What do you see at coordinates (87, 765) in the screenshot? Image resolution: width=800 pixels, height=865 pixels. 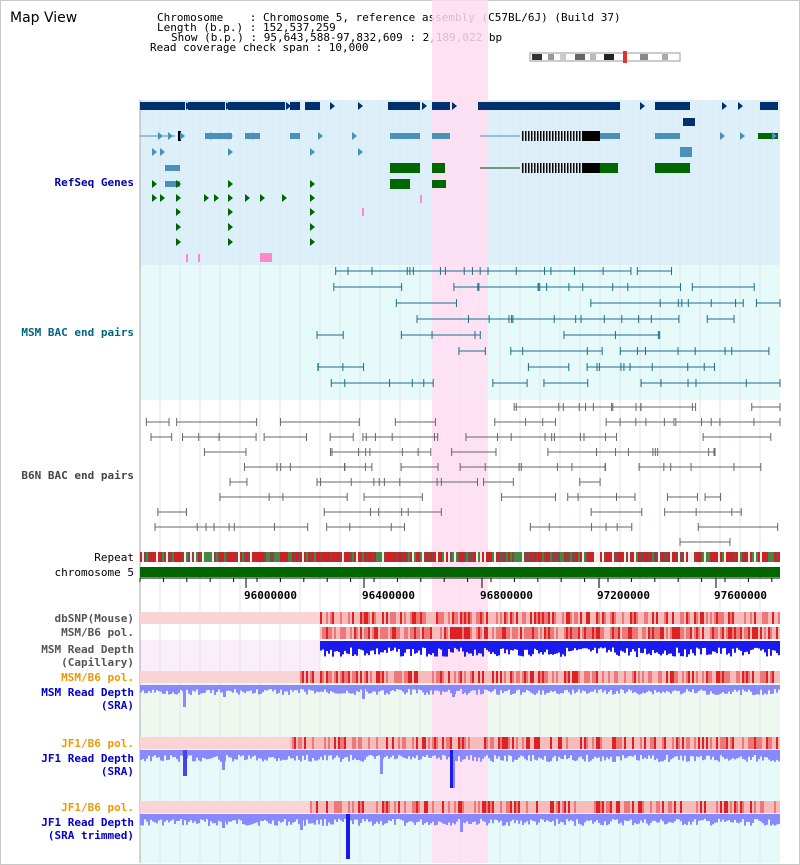 I see `jf1-depth-sra-label: JF1 Read Depth (SRA)` at bounding box center [87, 765].